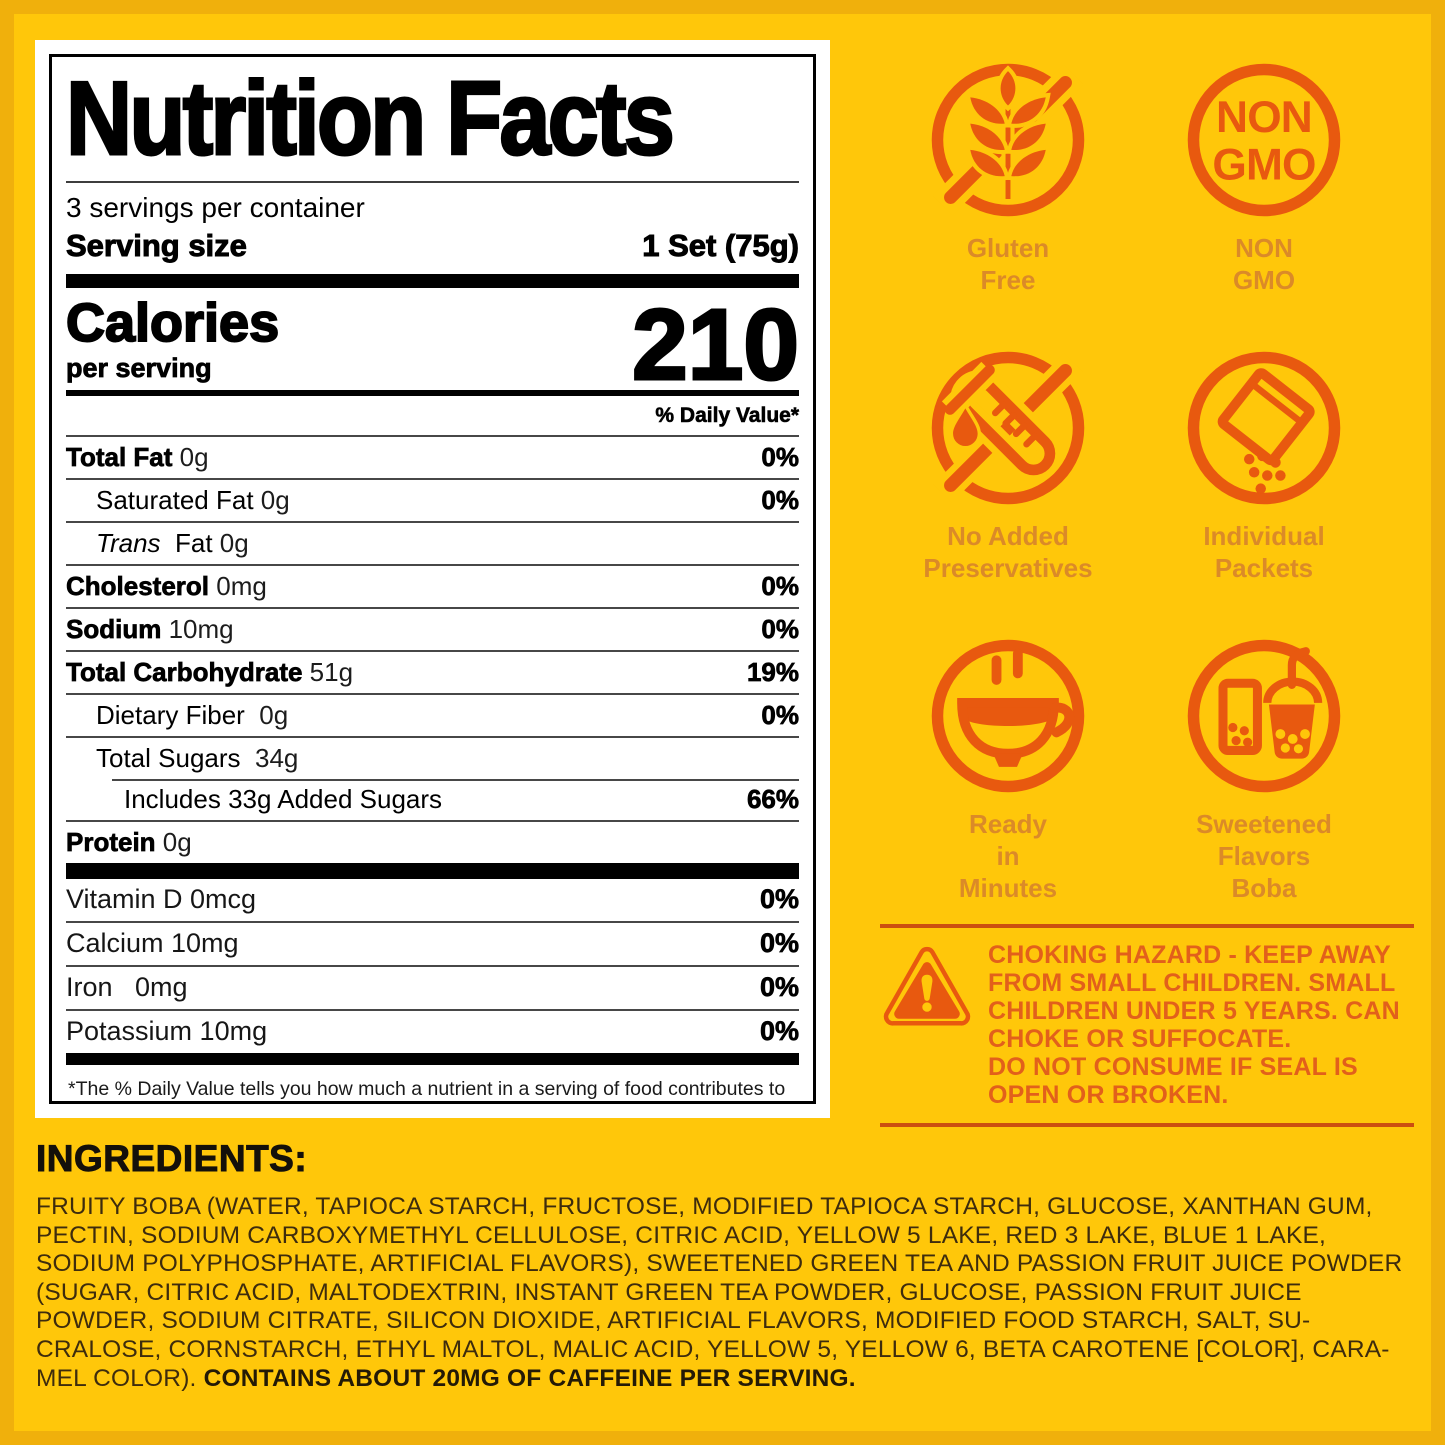  What do you see at coordinates (1264, 552) in the screenshot?
I see `badge-caption: Individual Packets` at bounding box center [1264, 552].